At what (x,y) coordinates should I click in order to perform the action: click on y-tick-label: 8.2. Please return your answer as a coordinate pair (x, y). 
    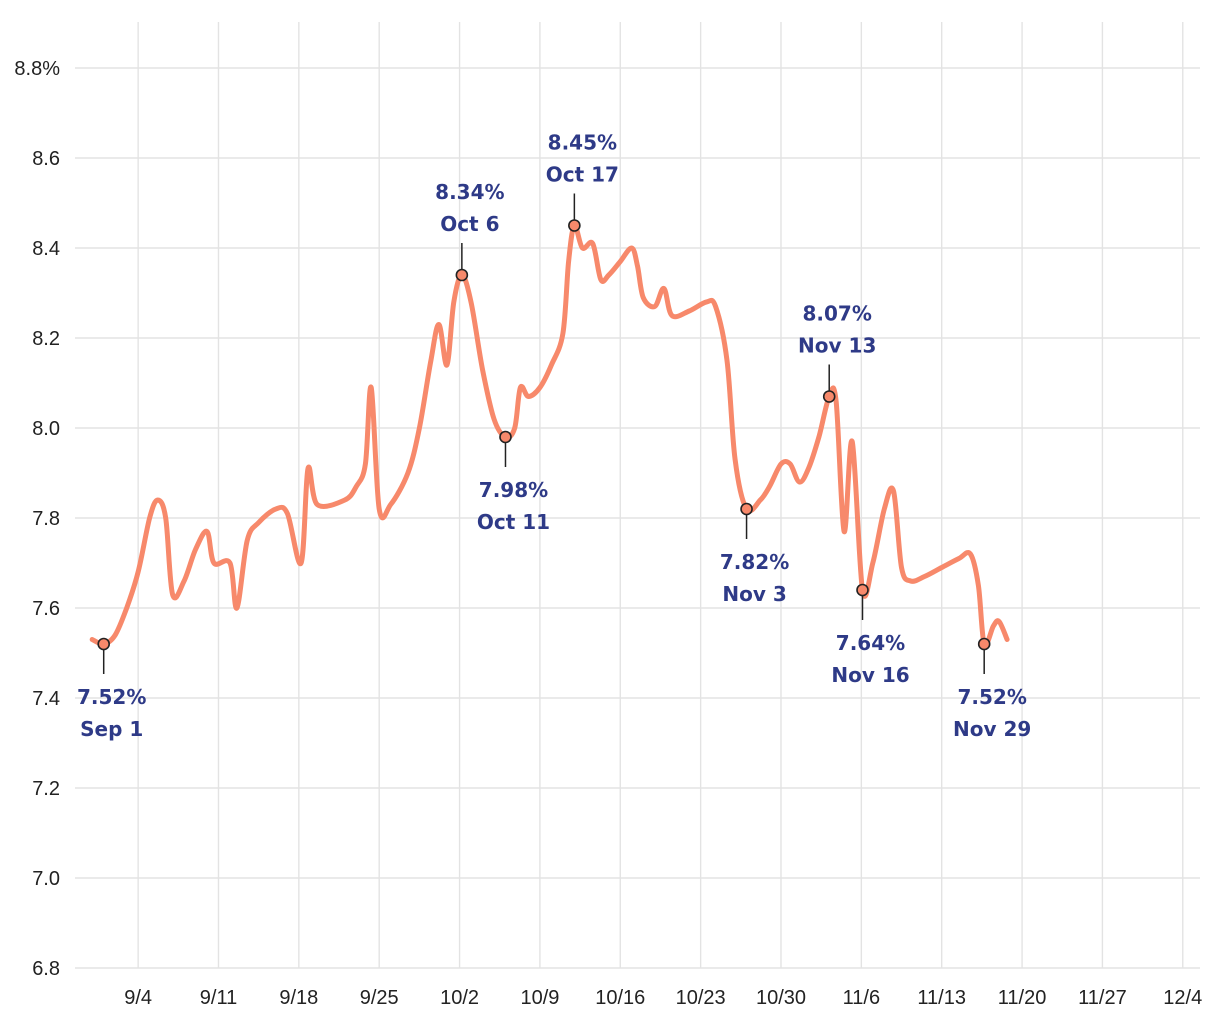
    Looking at the image, I should click on (46, 339).